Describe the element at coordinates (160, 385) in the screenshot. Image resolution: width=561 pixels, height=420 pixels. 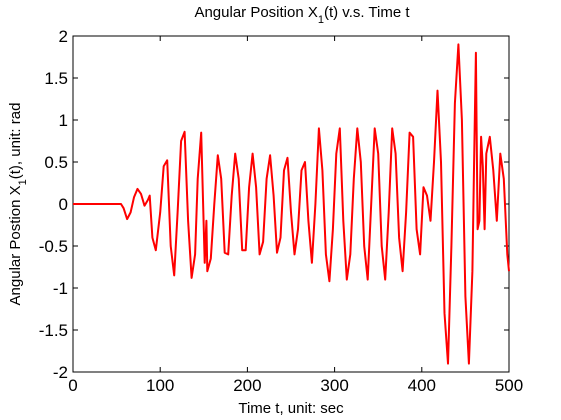
I see `x-tick-label: 100` at that location.